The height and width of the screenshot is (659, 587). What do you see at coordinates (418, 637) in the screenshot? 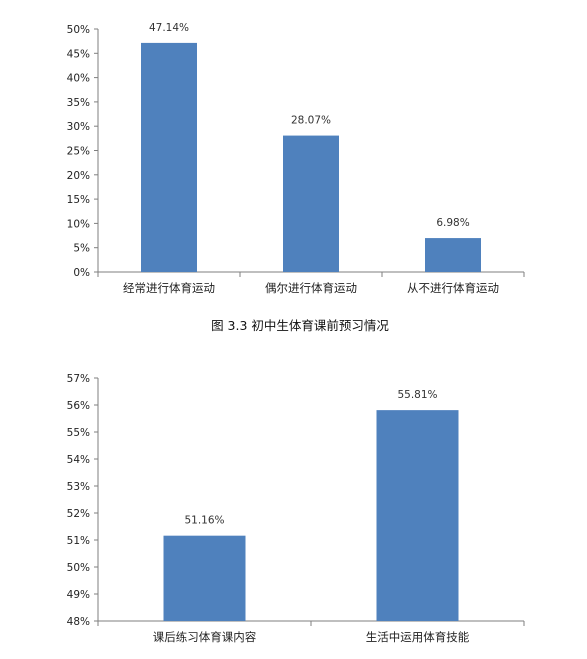
I see `x-category-label: 生活中运用体育技能` at bounding box center [418, 637].